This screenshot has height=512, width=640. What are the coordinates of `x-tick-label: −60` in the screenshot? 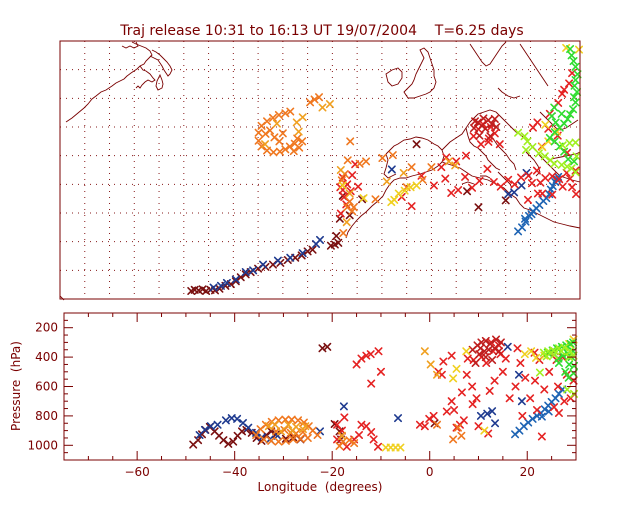 It's located at (136, 472).